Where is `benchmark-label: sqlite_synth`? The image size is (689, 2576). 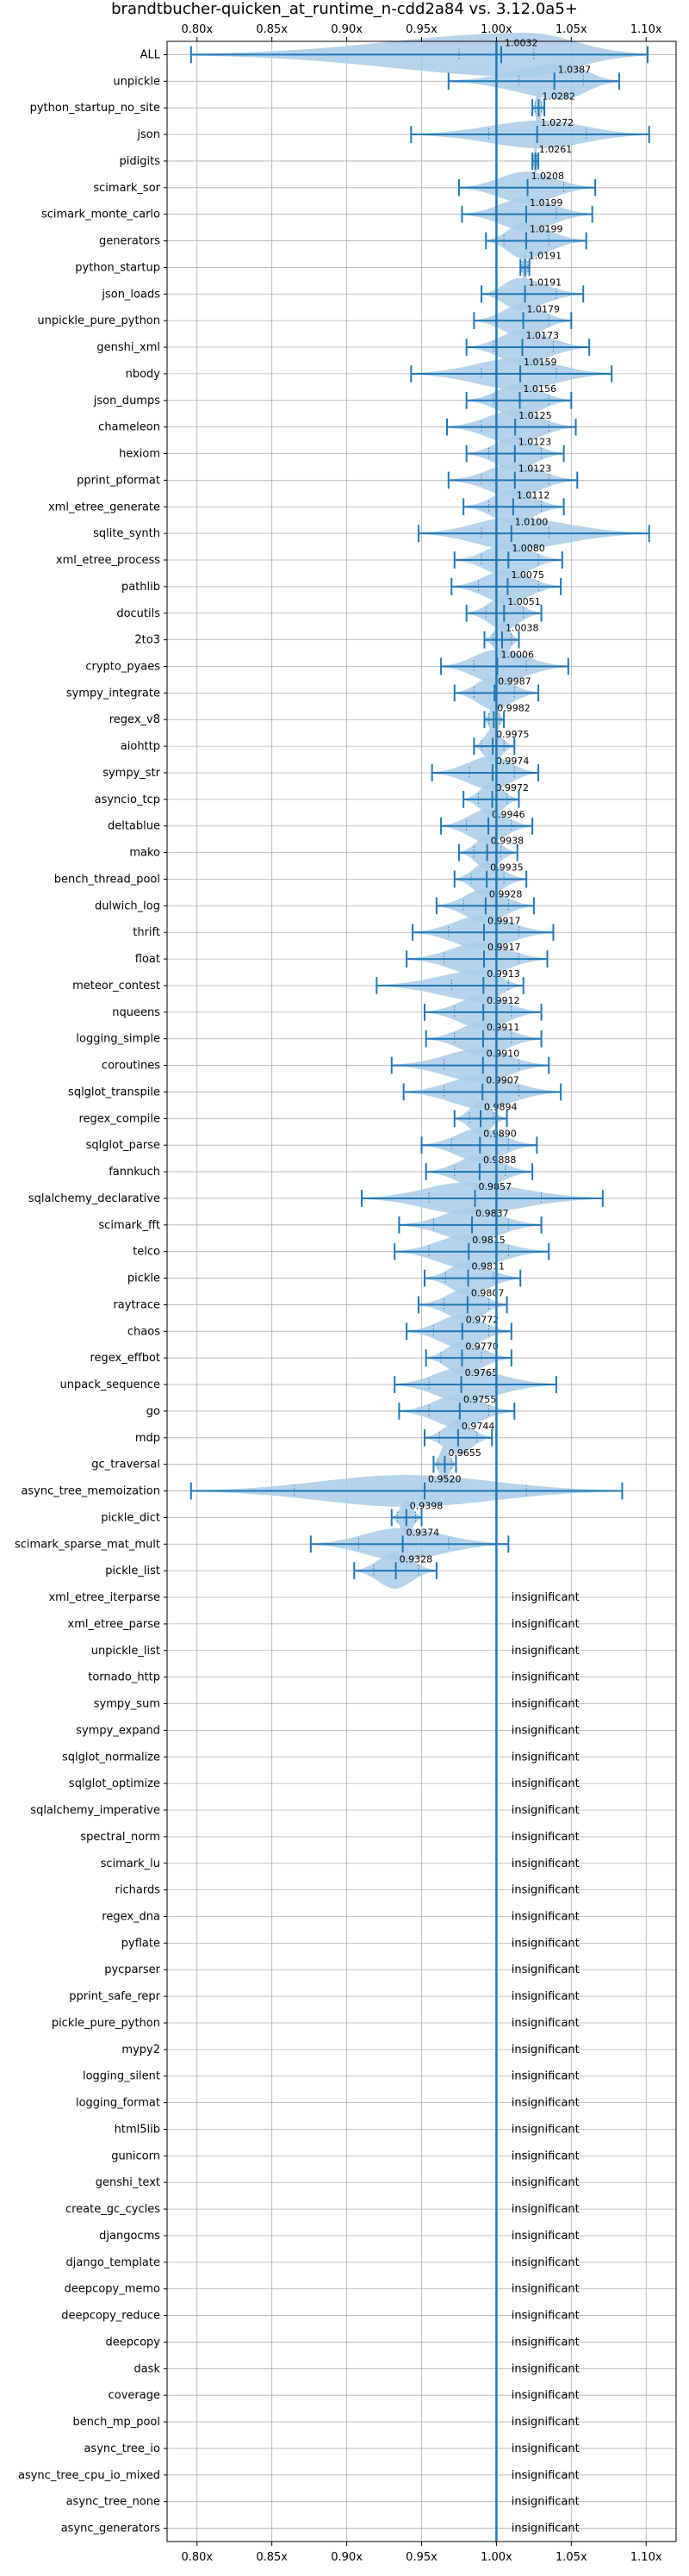 benchmark-label: sqlite_synth is located at coordinates (126, 533).